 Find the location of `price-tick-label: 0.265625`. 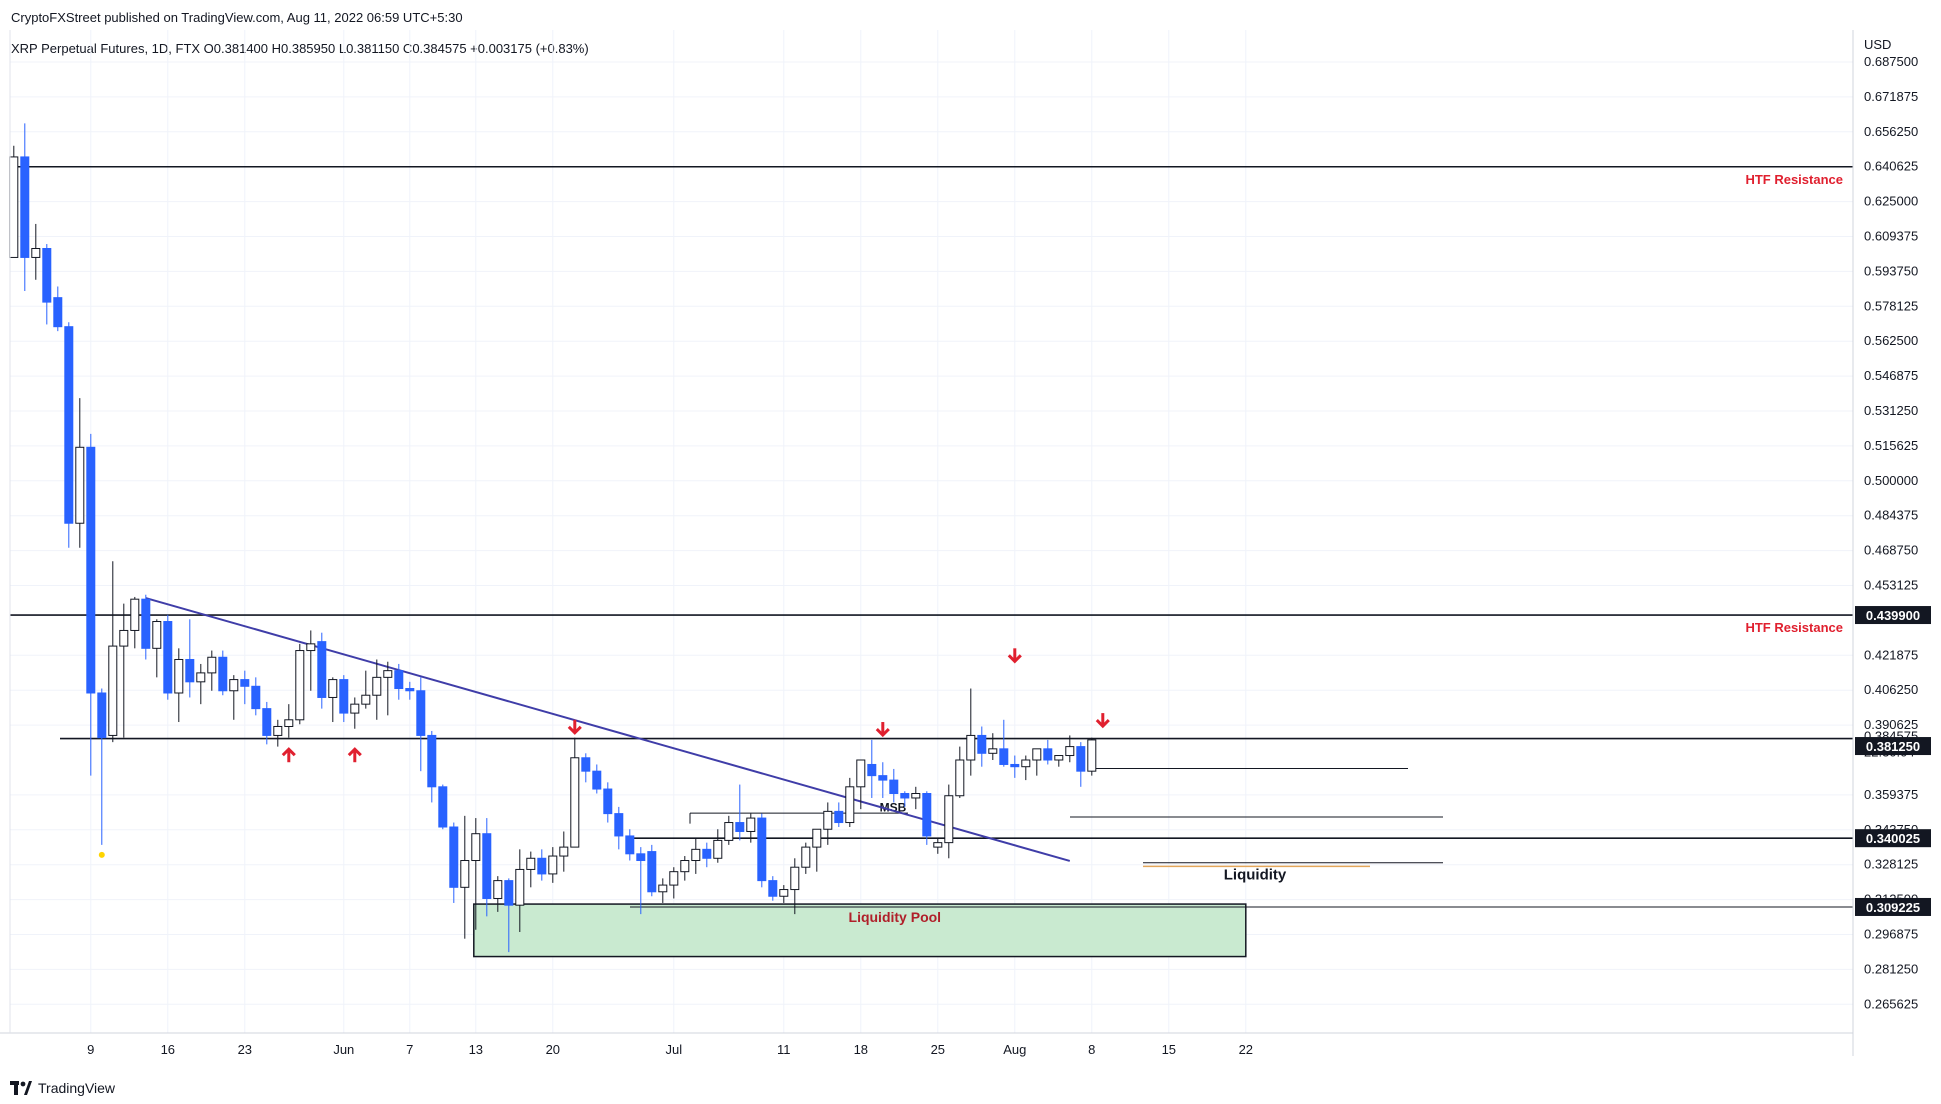

price-tick-label: 0.265625 is located at coordinates (1891, 1003).